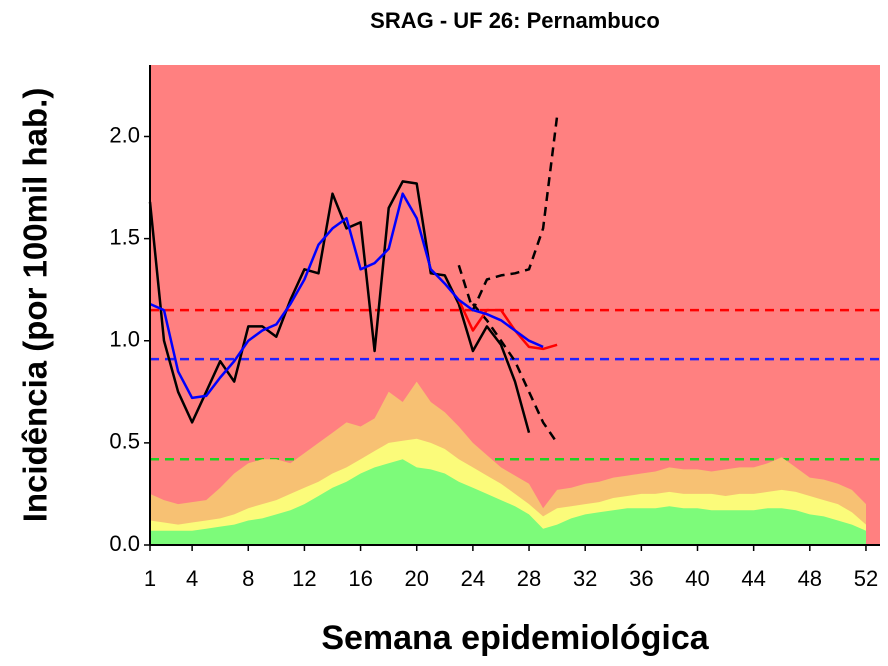 This screenshot has width=888, height=666. Describe the element at coordinates (150, 578) in the screenshot. I see `x-tick-label: 1` at that location.